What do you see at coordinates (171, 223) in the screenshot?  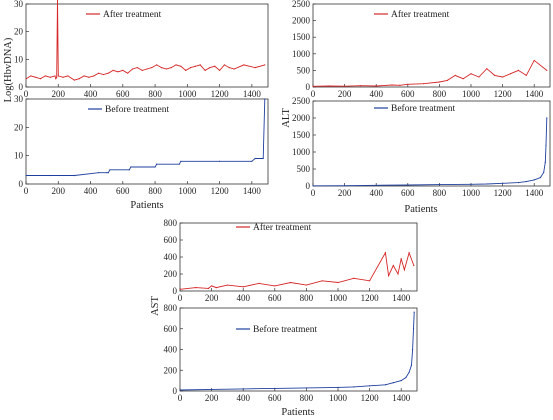 I see `y-tick-label: 800` at bounding box center [171, 223].